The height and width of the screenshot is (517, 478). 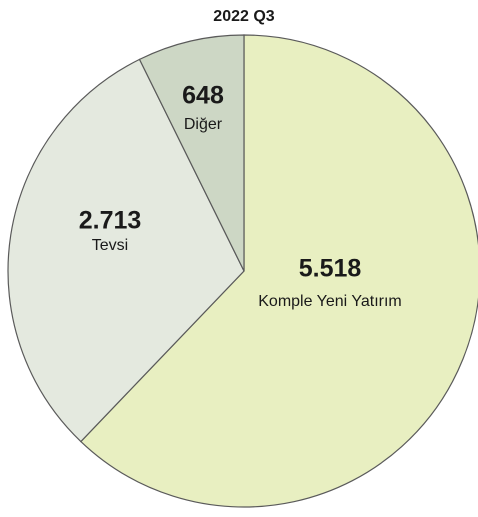 I want to click on pie-slice, so click(x=191, y=153).